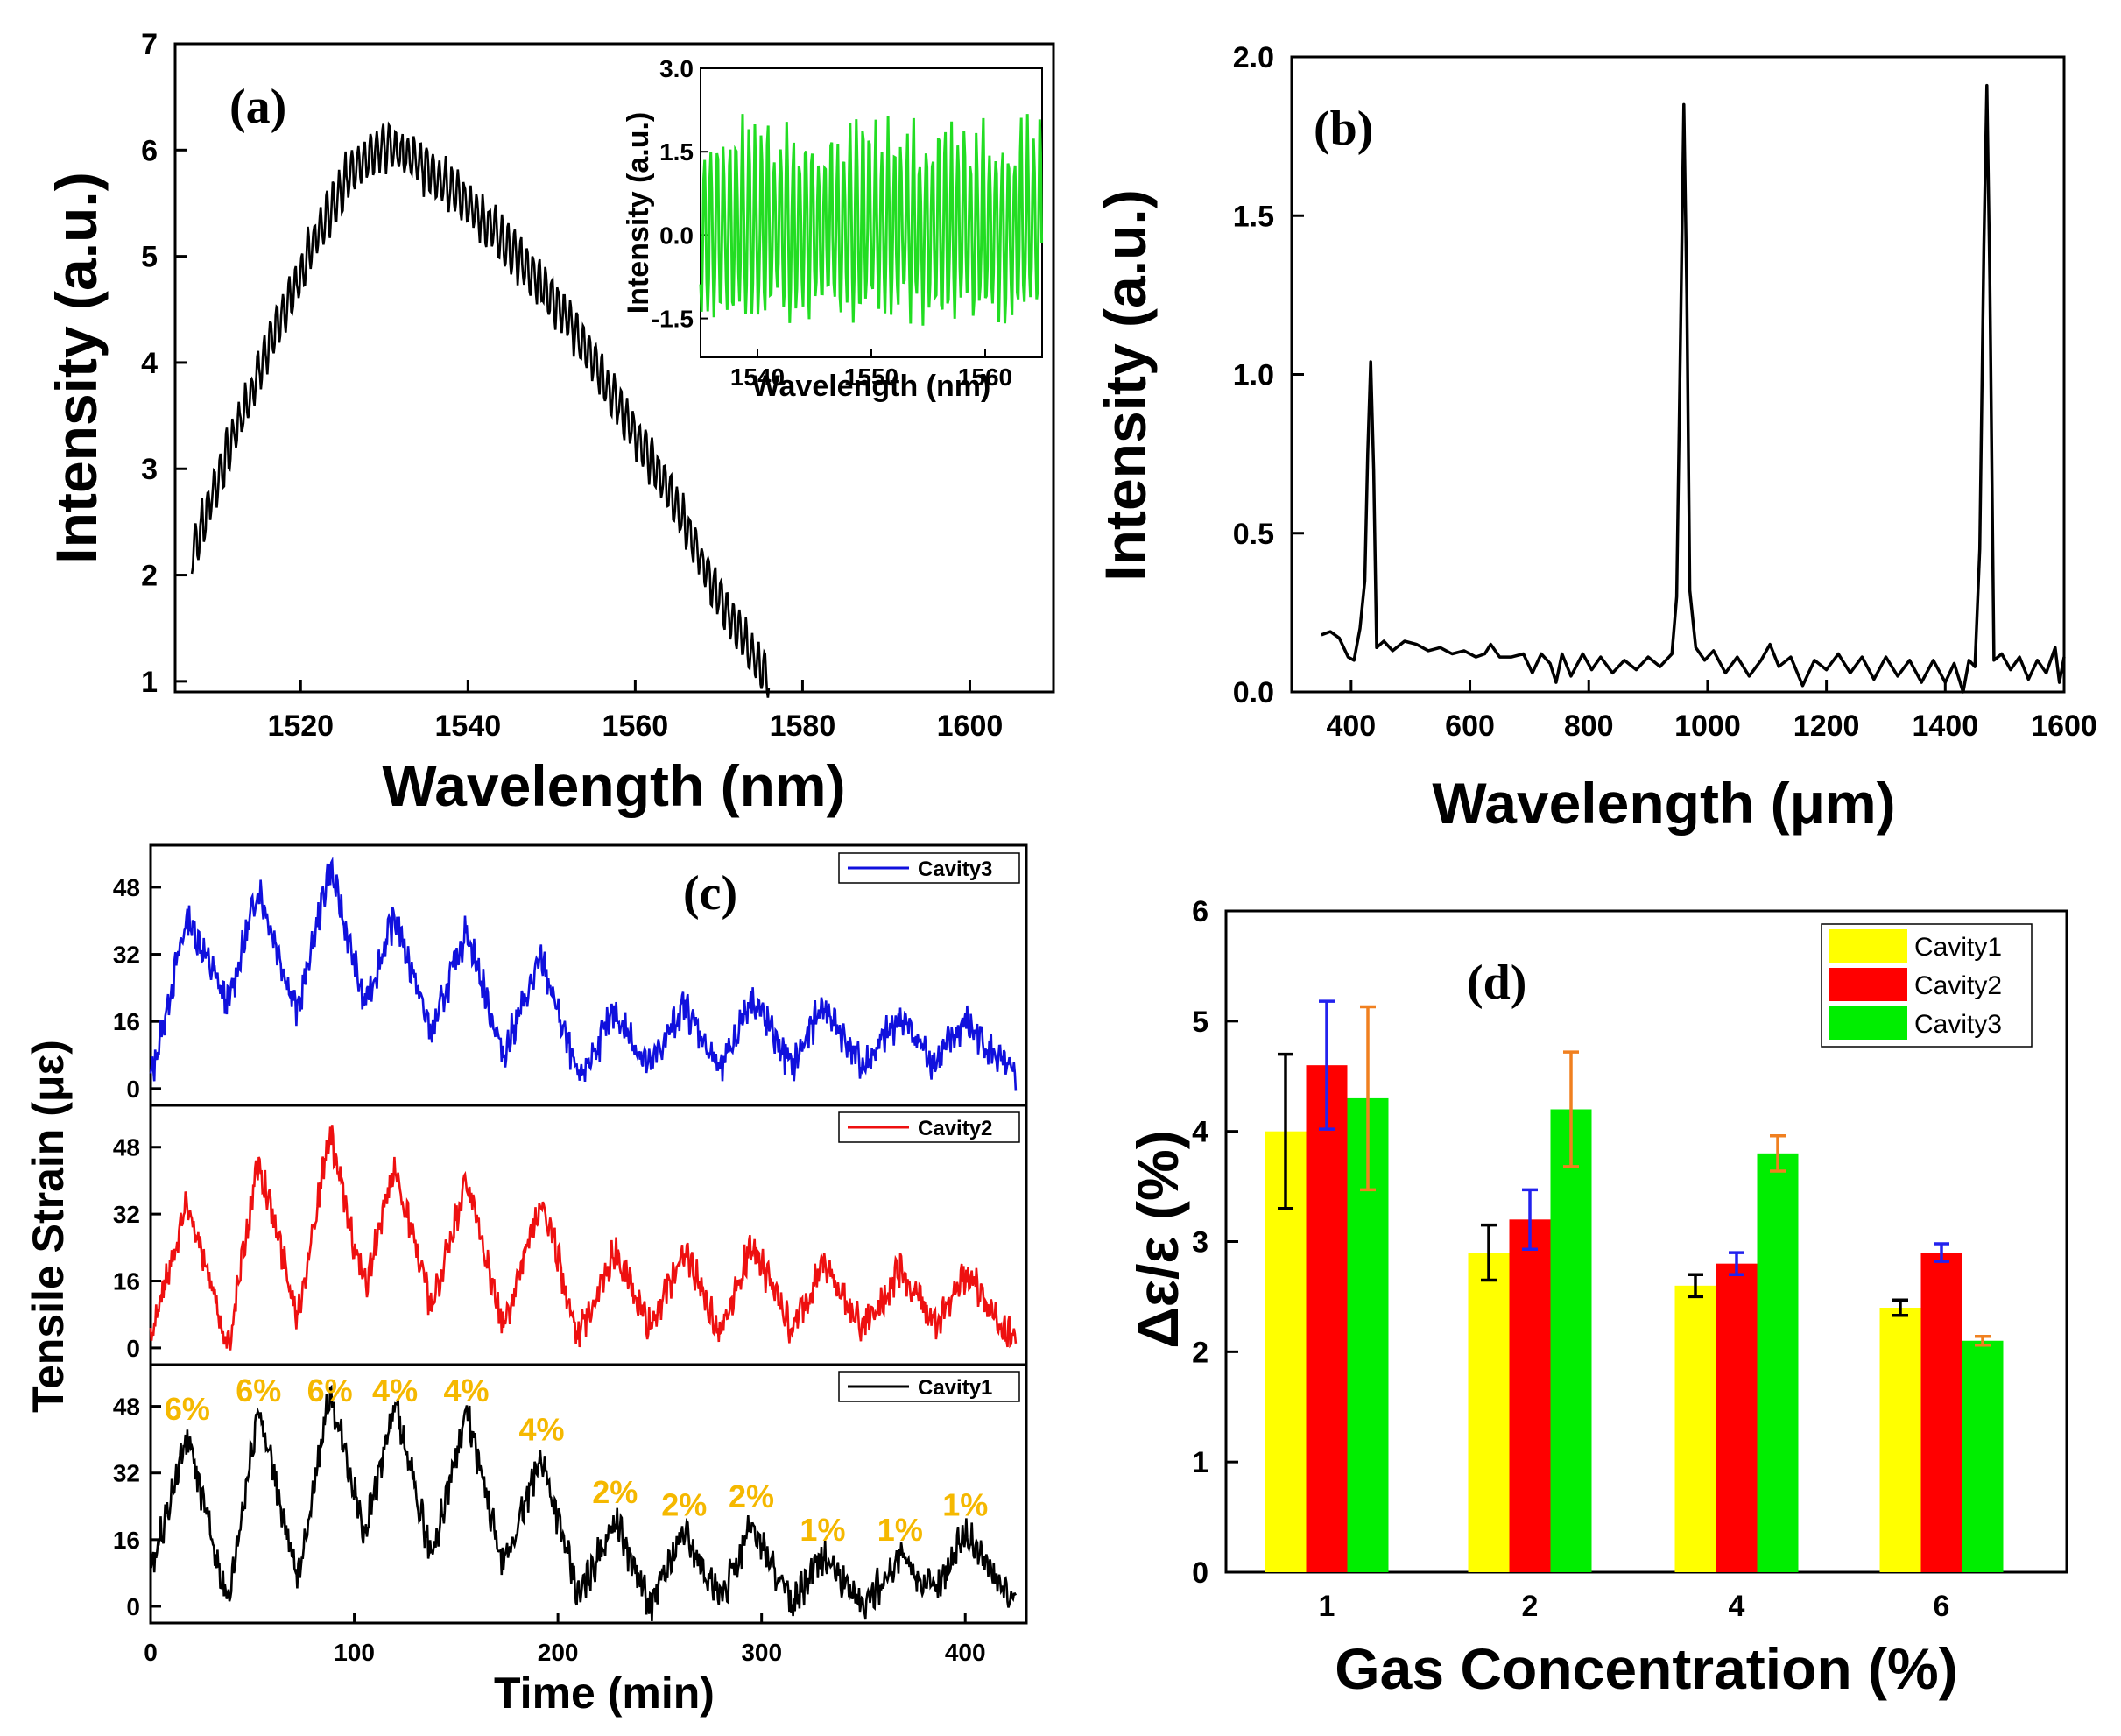 The height and width of the screenshot is (1736, 2121). I want to click on inset-xtick-label-2: 1560, so click(985, 377).